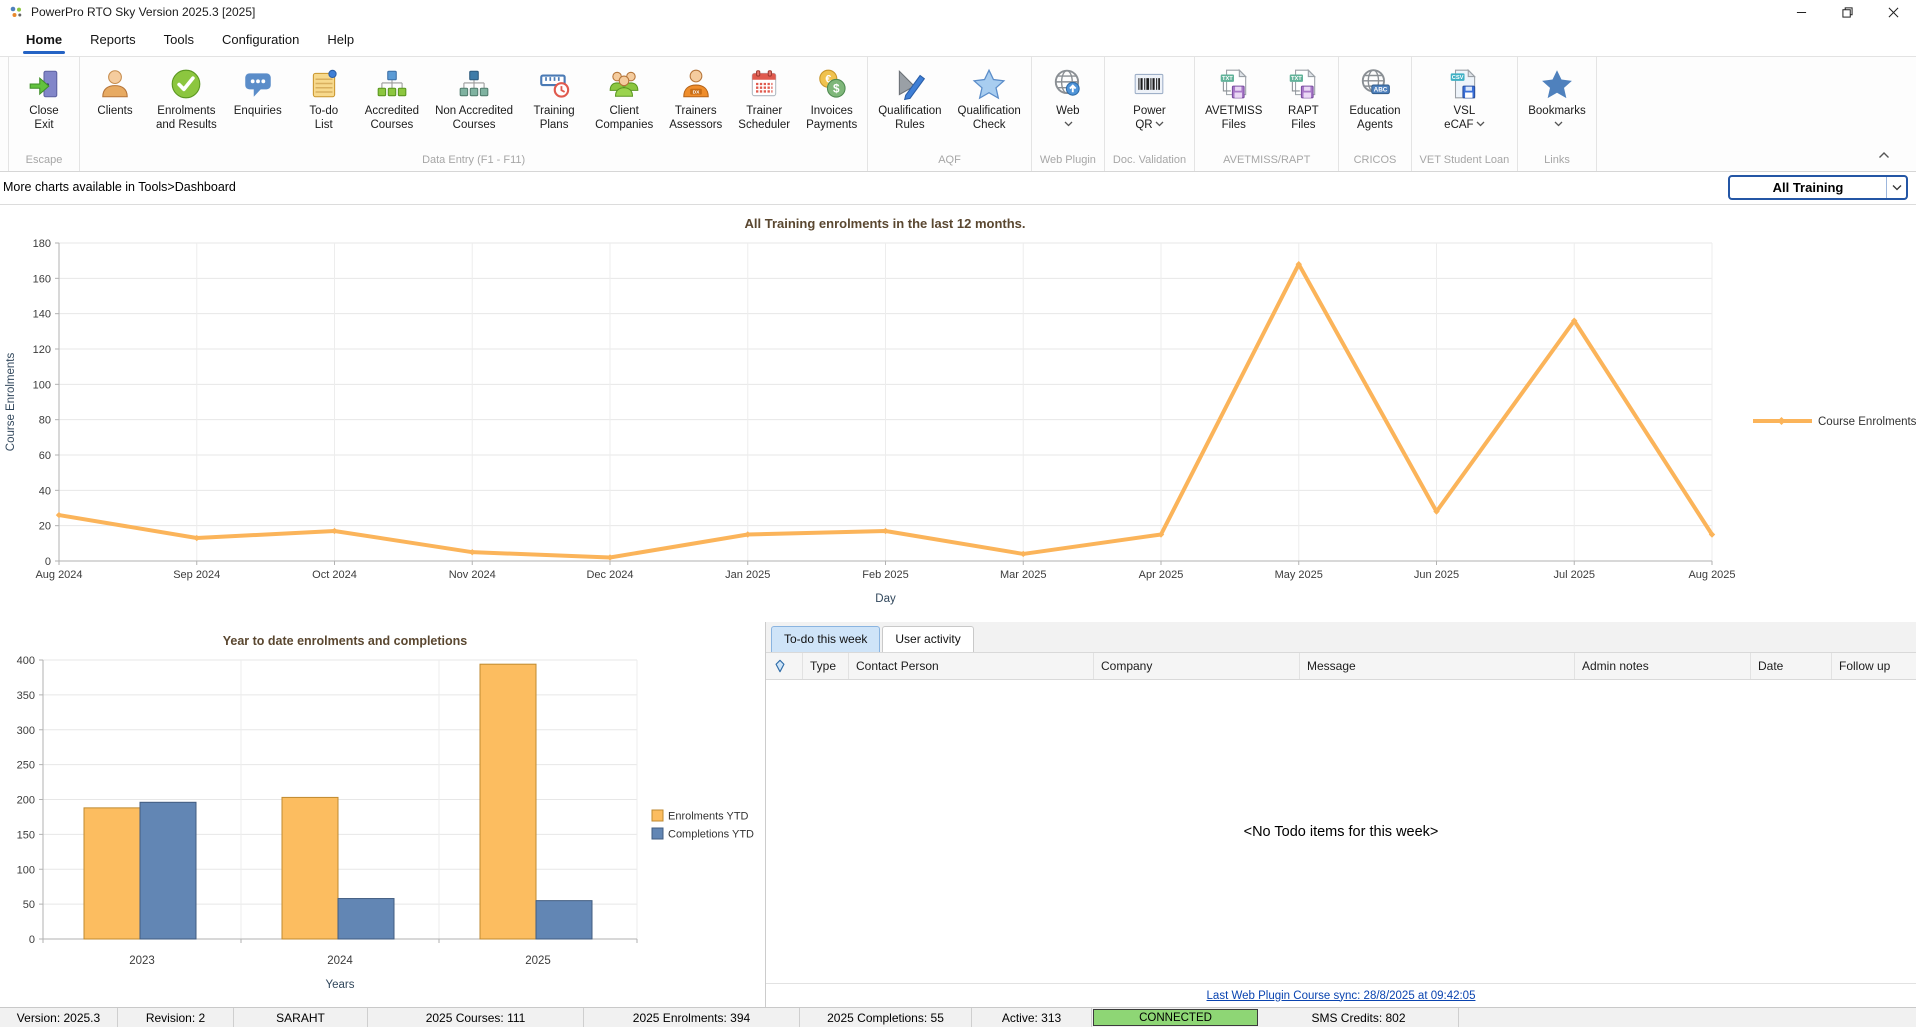 The height and width of the screenshot is (1027, 1916). I want to click on close-button, so click(1893, 12).